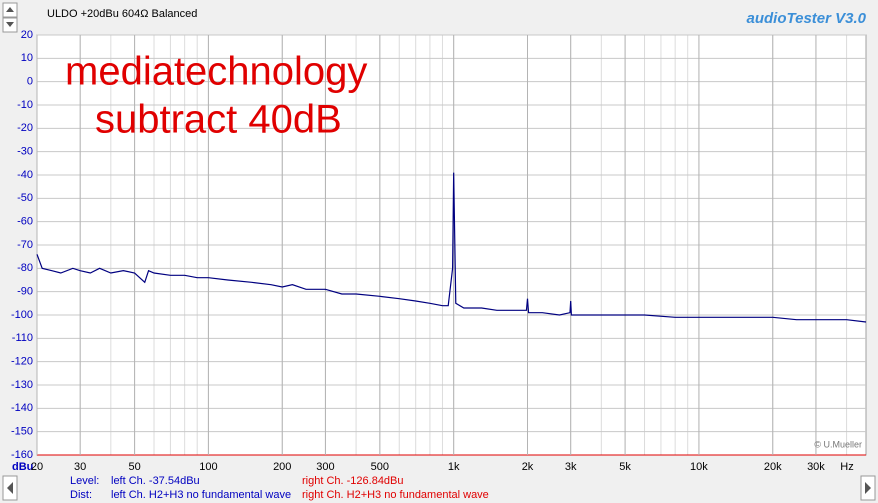 The image size is (878, 503). I want to click on y-tick-label: -120, so click(22, 362).